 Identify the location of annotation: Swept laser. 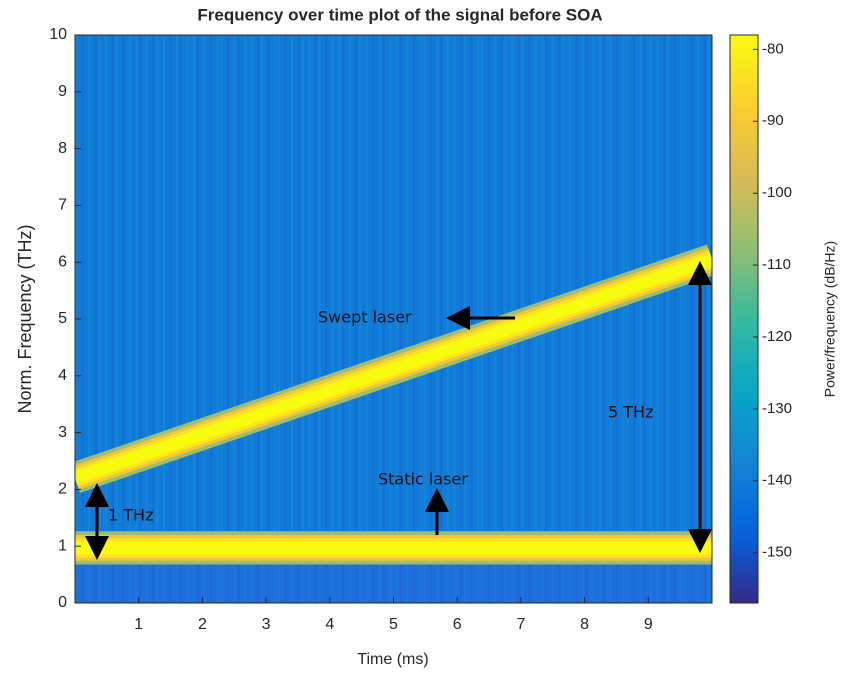
(365, 317).